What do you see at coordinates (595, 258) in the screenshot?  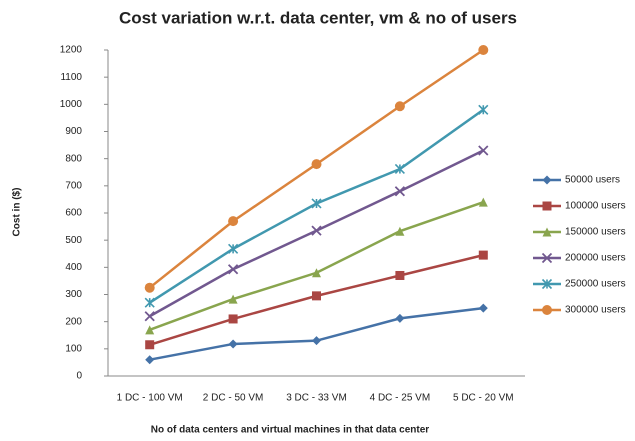 I see `legend-label: 200000 users` at bounding box center [595, 258].